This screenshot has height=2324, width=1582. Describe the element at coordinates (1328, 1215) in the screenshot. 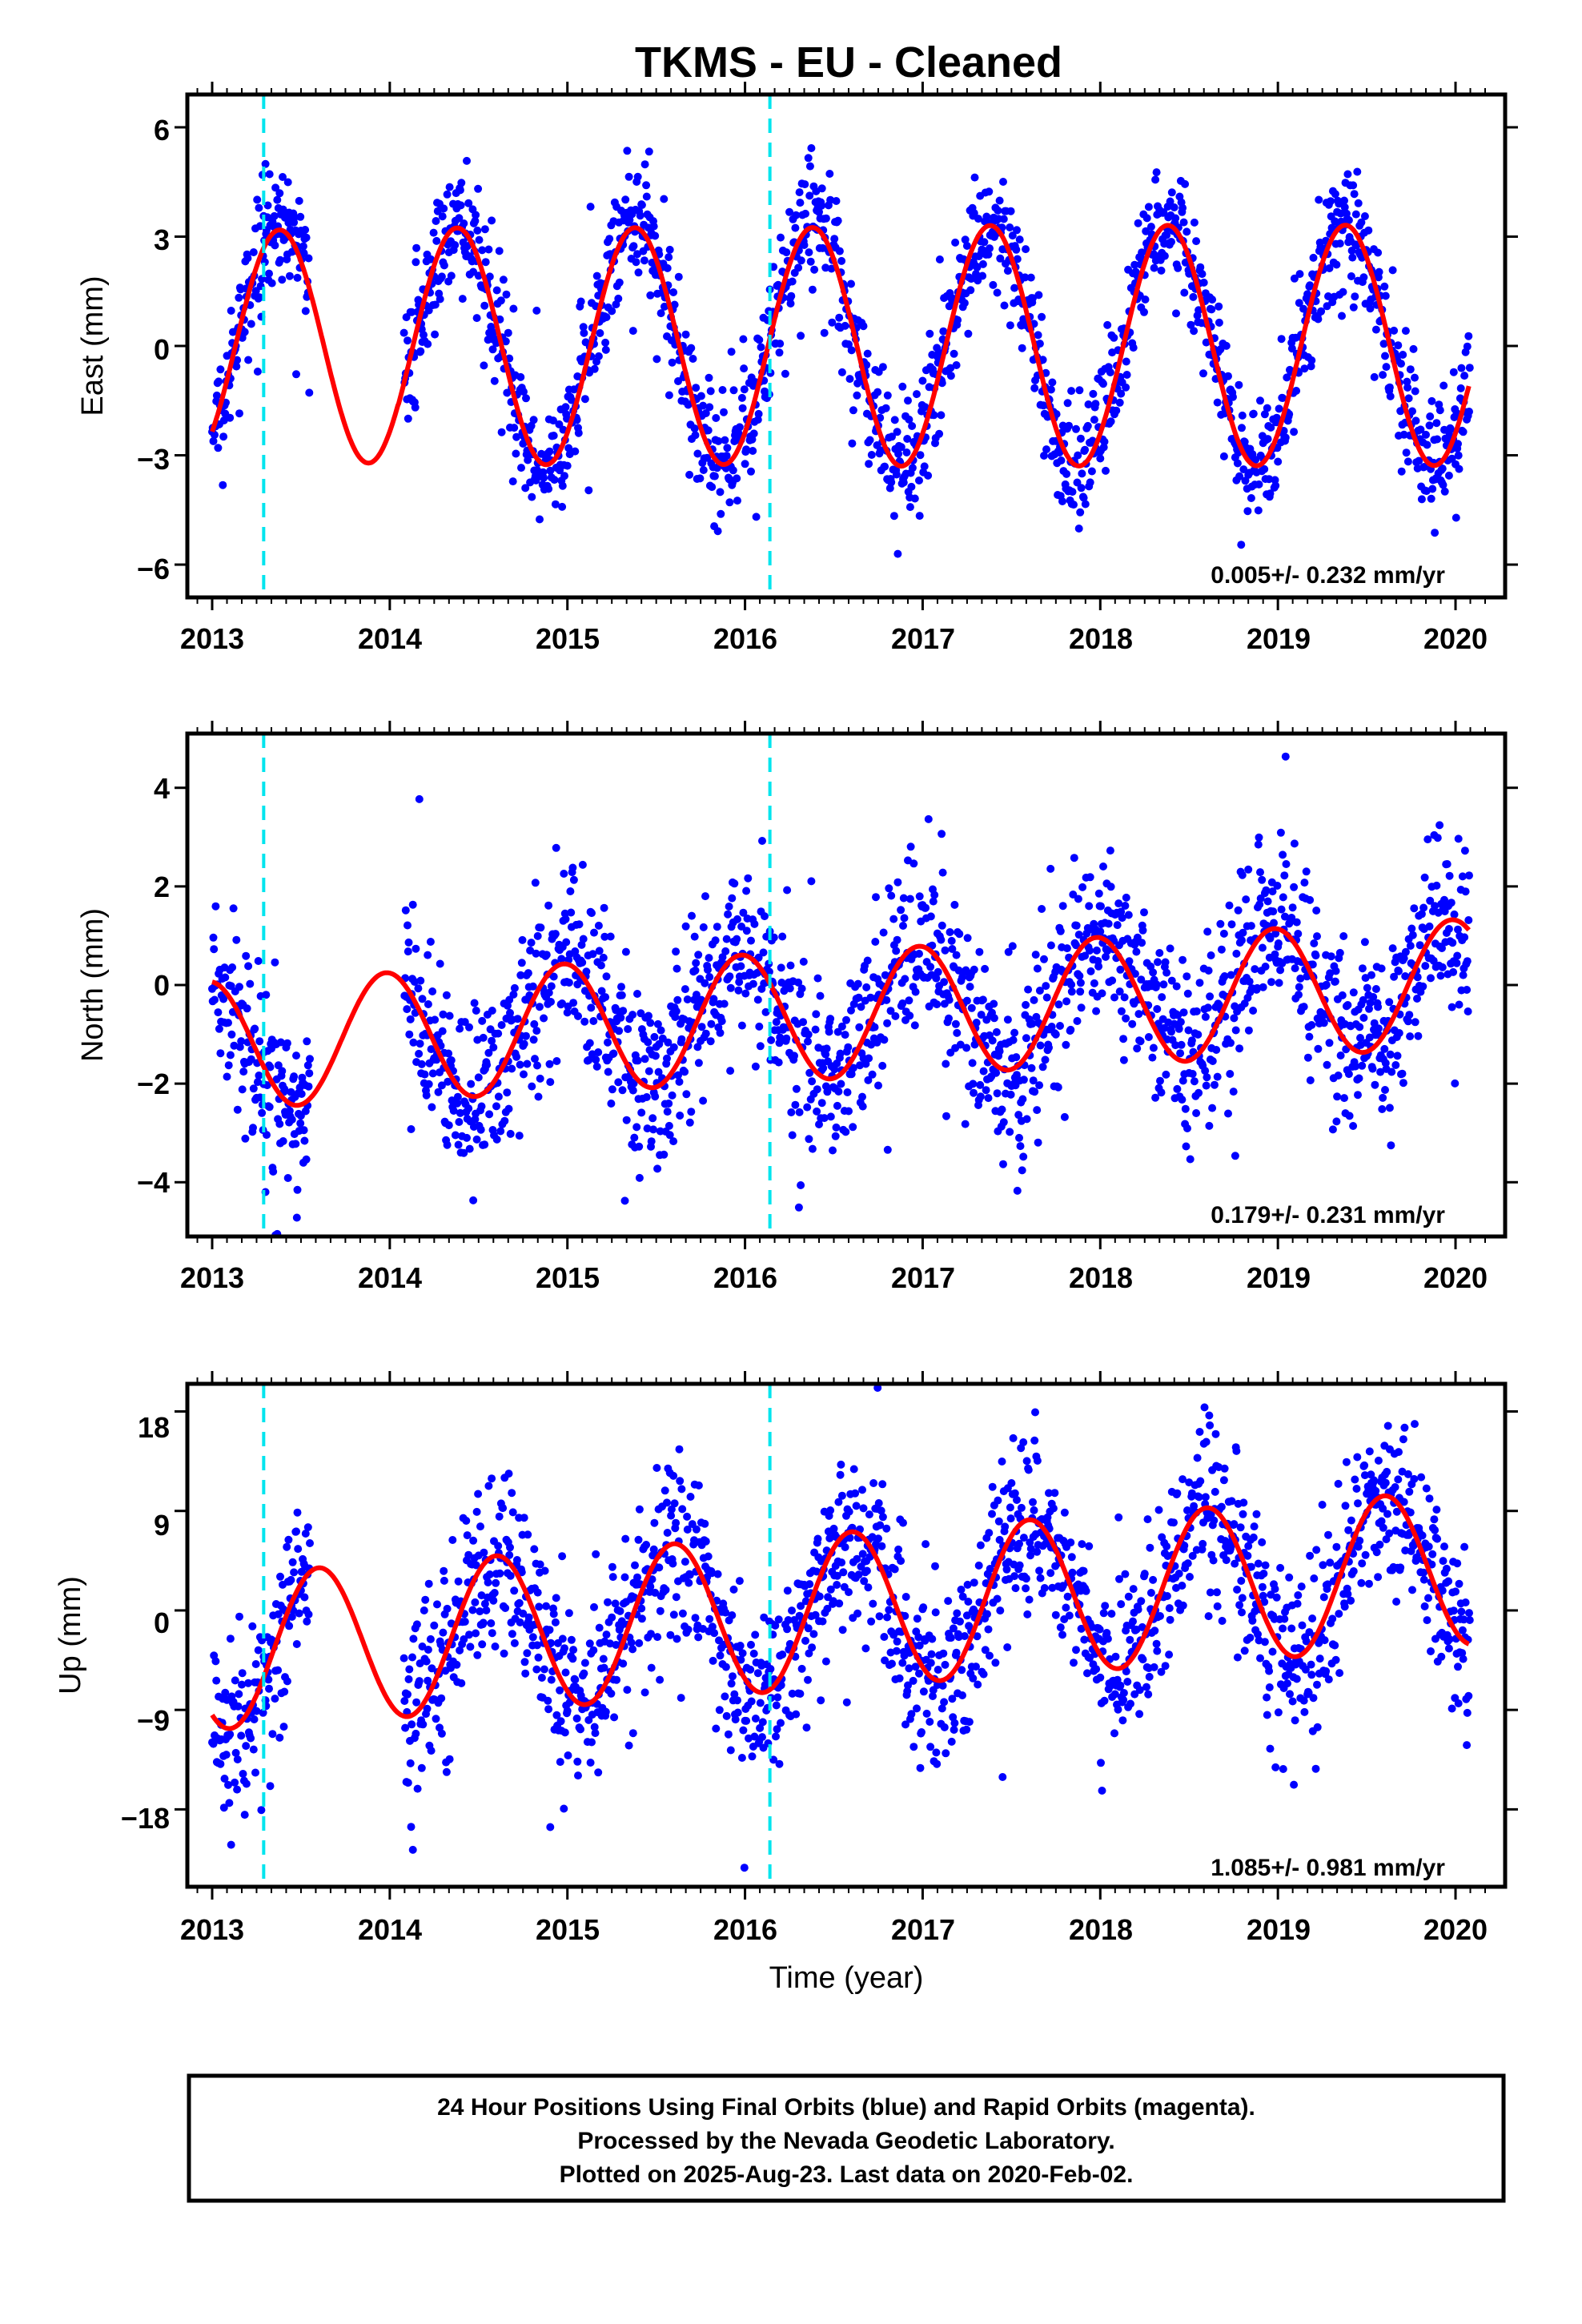

I see `north-rate-label: 0.179+/- 0.231 mm/yr` at that location.